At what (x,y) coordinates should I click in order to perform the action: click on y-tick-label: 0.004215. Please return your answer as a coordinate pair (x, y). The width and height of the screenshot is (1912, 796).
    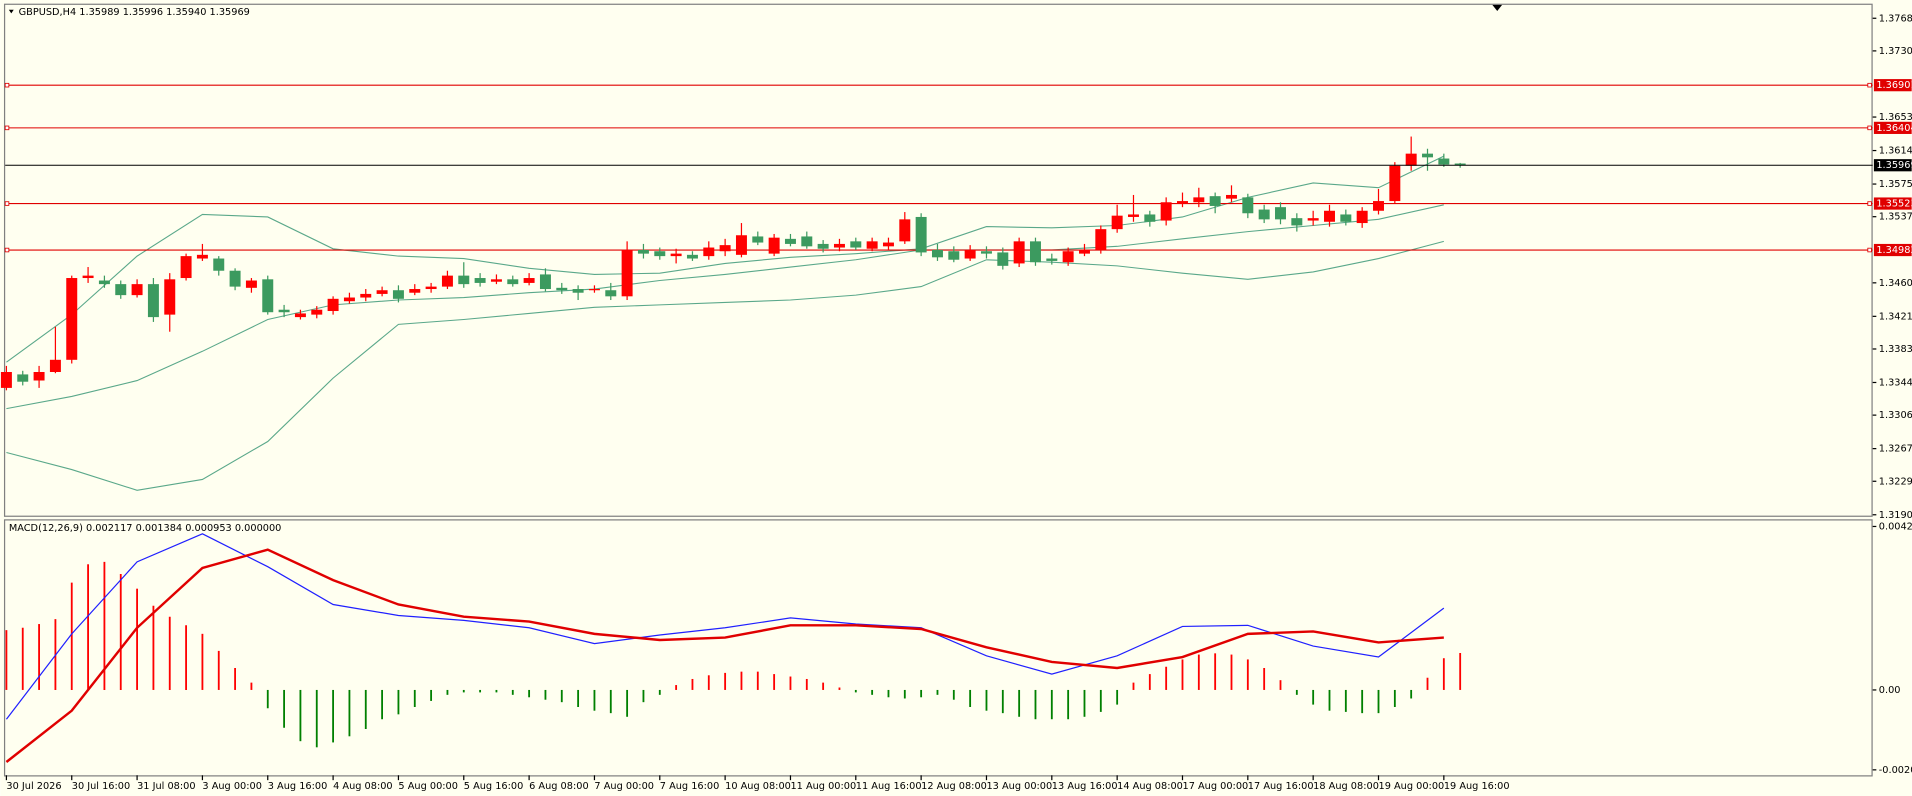
    Looking at the image, I should click on (1895, 526).